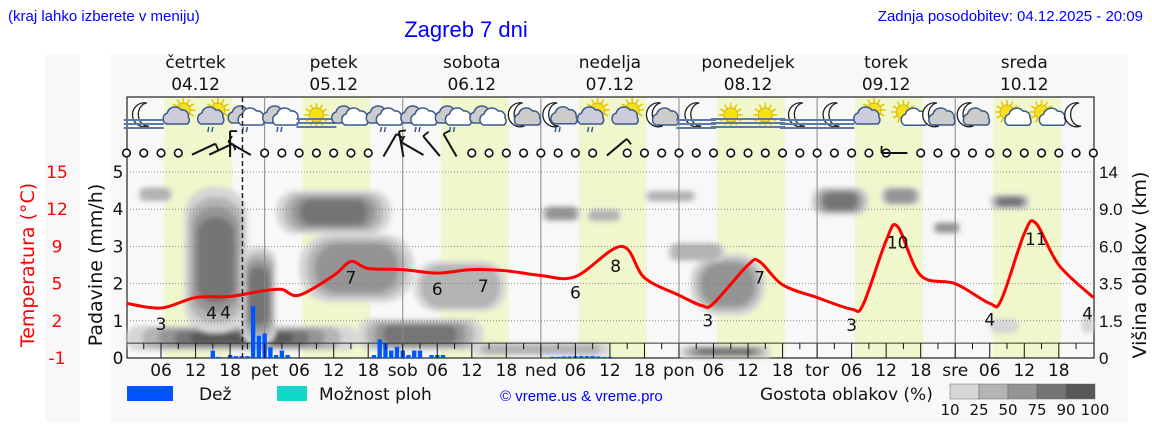 The image size is (1152, 443). What do you see at coordinates (1111, 321) in the screenshot?
I see `cloud-height-tick-label: 1.5` at bounding box center [1111, 321].